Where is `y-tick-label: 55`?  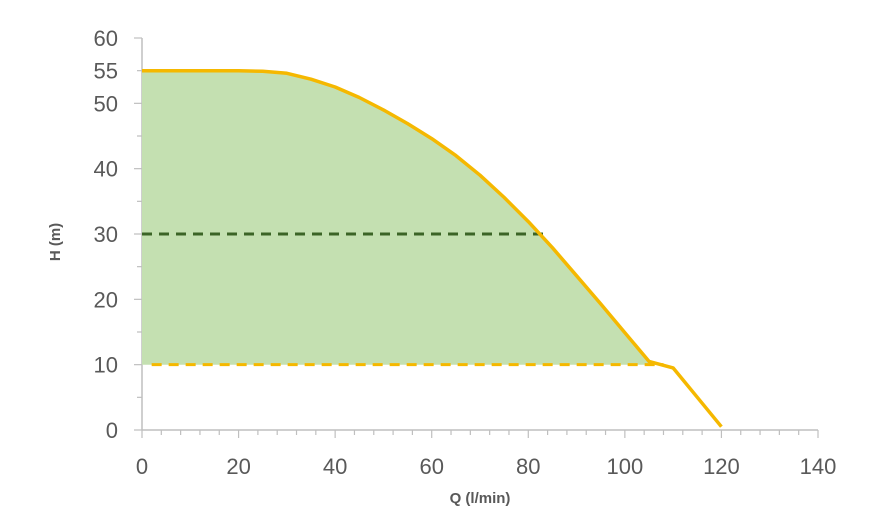
y-tick-label: 55 is located at coordinates (106, 71).